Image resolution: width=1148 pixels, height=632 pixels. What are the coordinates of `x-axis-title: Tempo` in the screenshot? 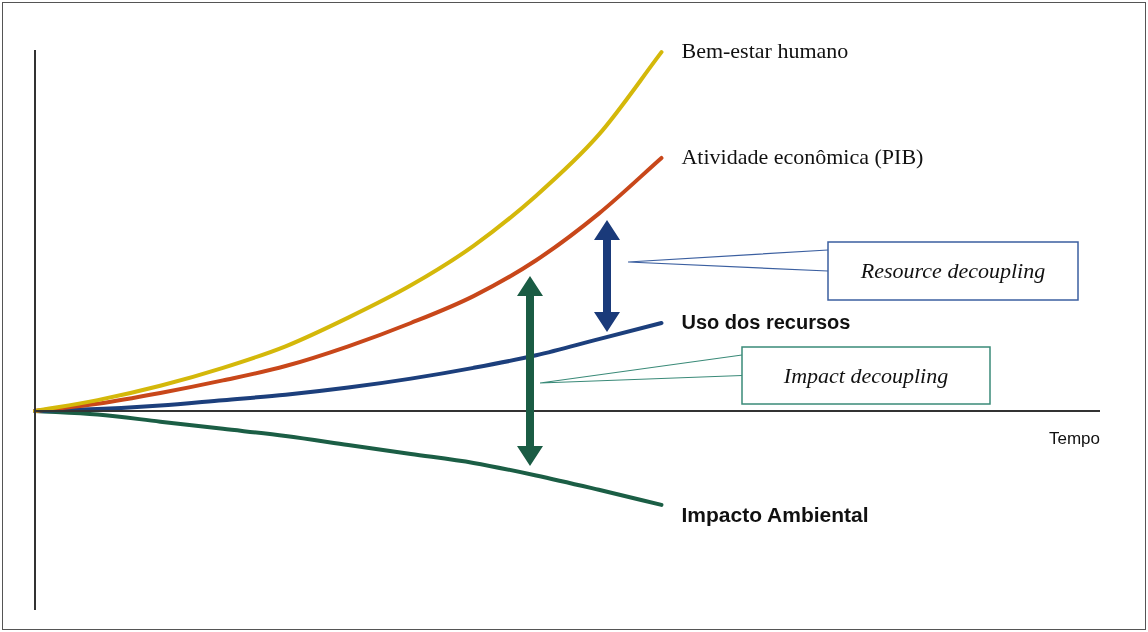 It's located at (1074, 439).